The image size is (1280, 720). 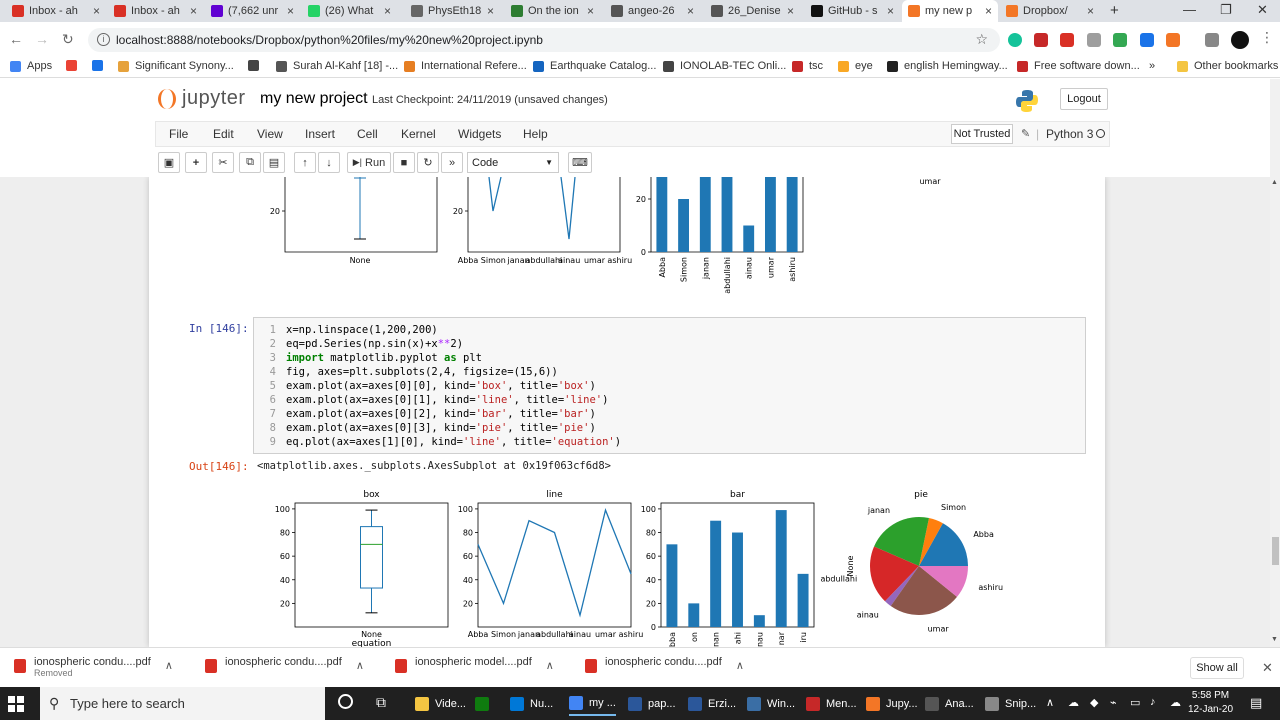 What do you see at coordinates (1026, 134) in the screenshot?
I see `edit-pencil-icon: ✎` at bounding box center [1026, 134].